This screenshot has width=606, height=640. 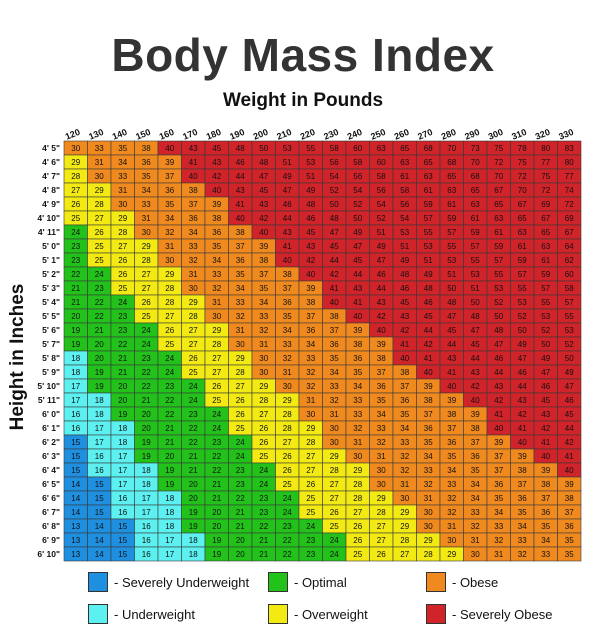 I want to click on bmi-value-label: 80, so click(x=545, y=148).